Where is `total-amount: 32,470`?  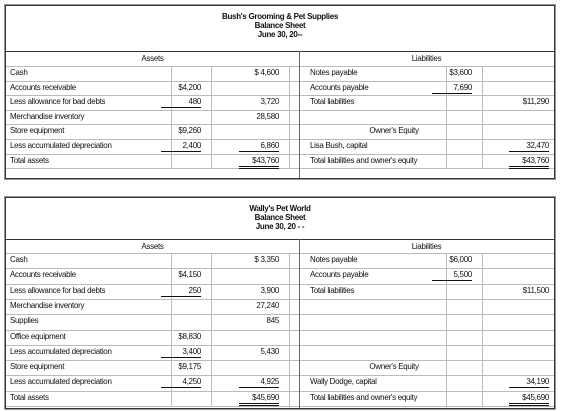 total-amount: 32,470 is located at coordinates (529, 146).